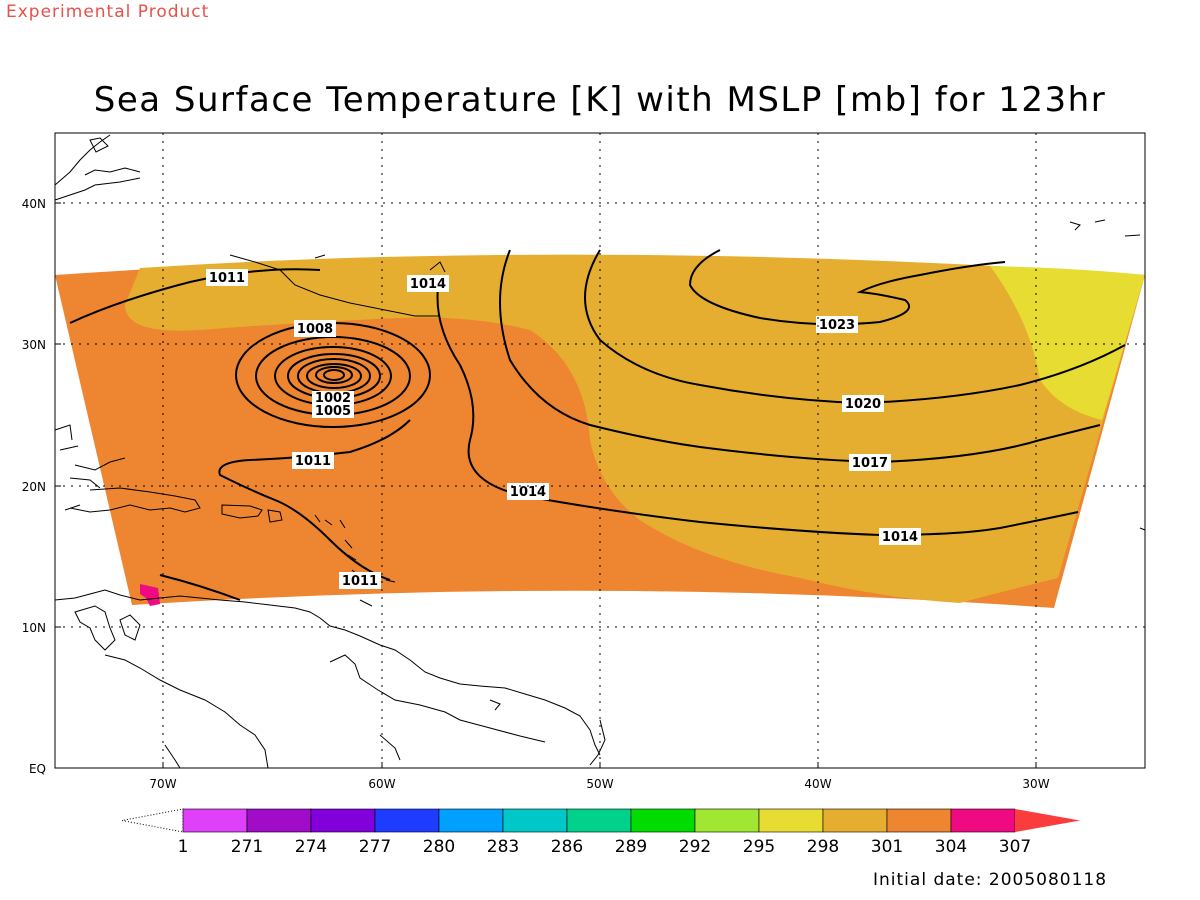 This screenshot has height=900, width=1200. I want to click on lon-tick-label: 40W, so click(817, 784).